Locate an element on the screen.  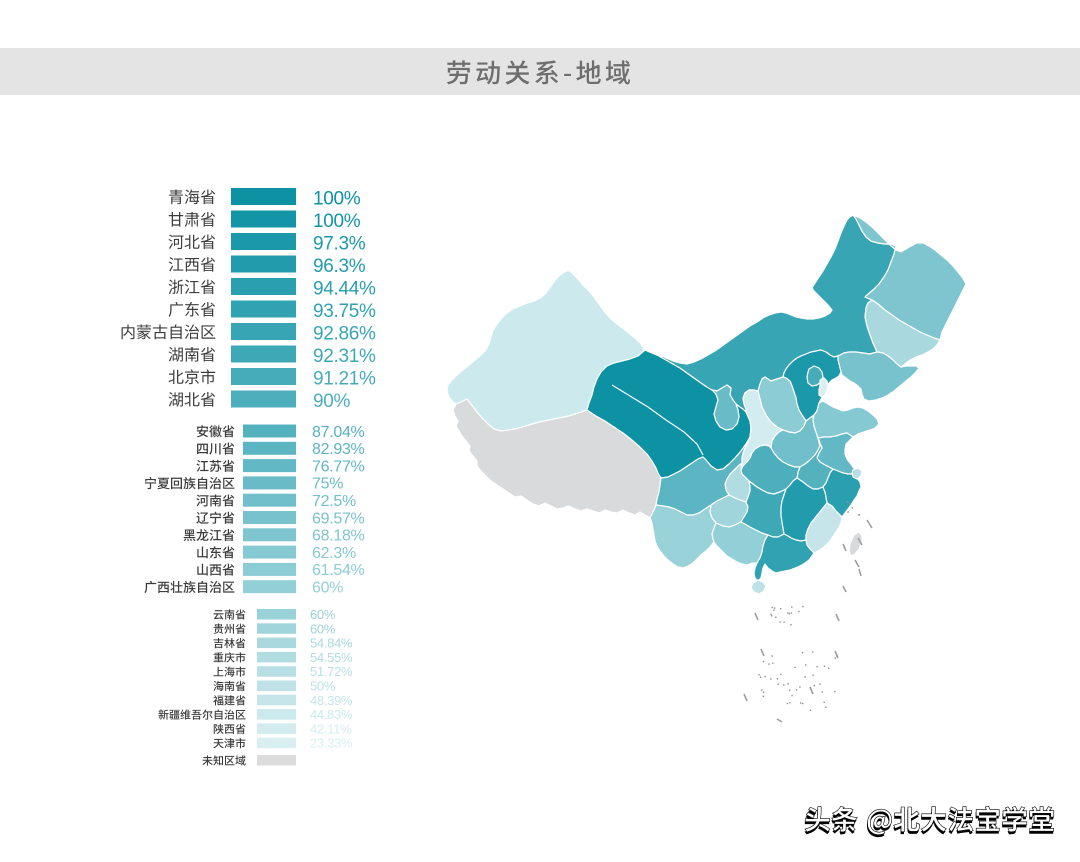
svg-text: 91.21% is located at coordinates (344, 378).